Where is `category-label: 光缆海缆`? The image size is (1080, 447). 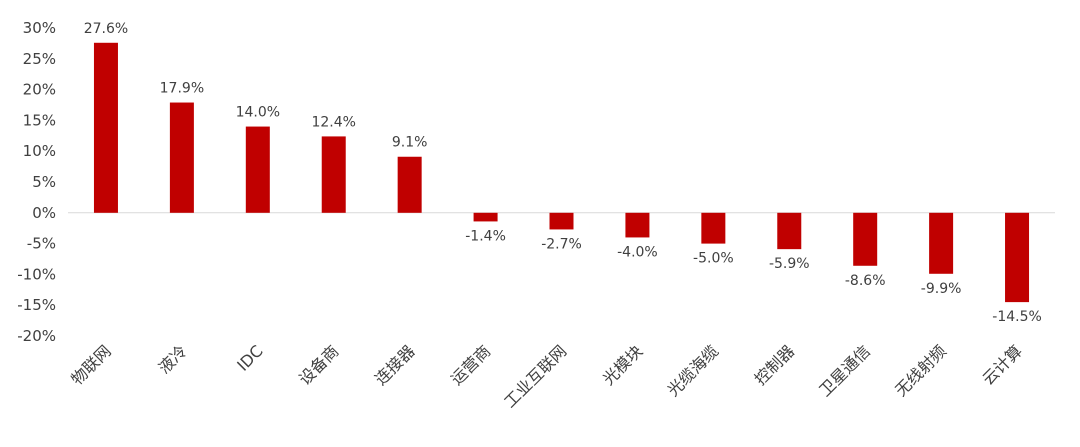 category-label: 光缆海缆 is located at coordinates (692, 370).